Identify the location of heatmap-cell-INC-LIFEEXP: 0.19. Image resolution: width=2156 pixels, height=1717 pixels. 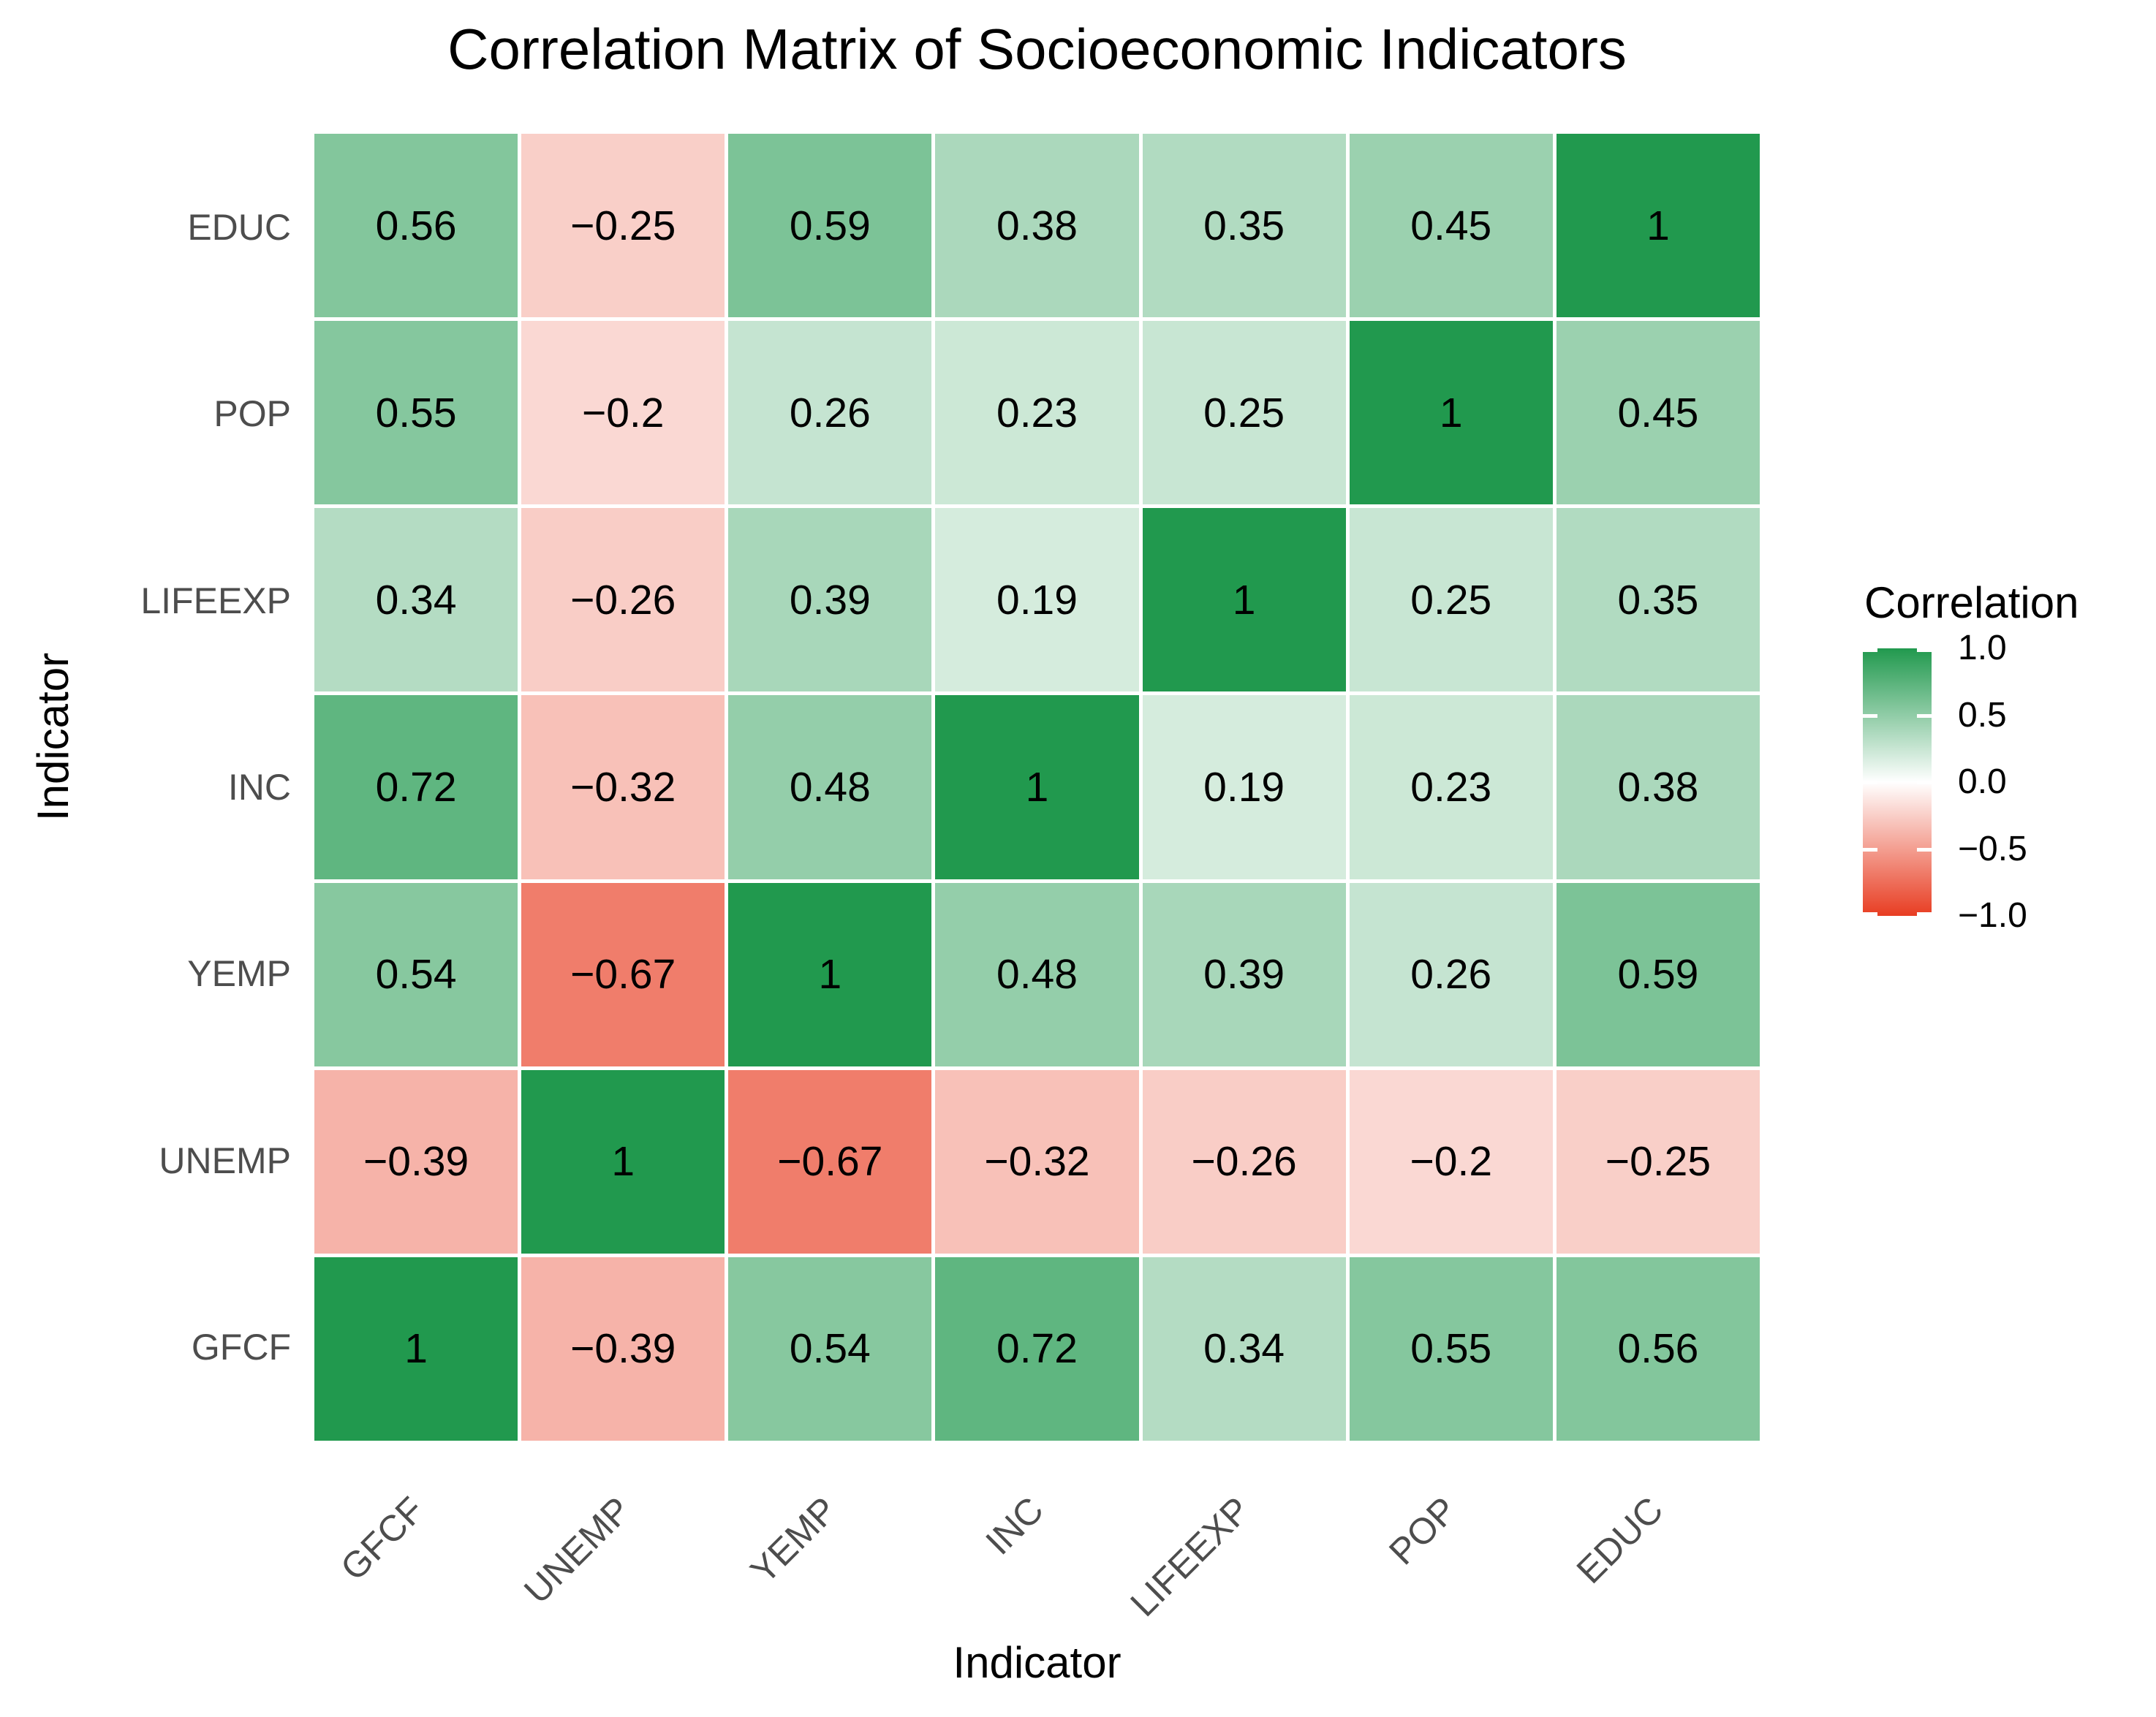
(1244, 787).